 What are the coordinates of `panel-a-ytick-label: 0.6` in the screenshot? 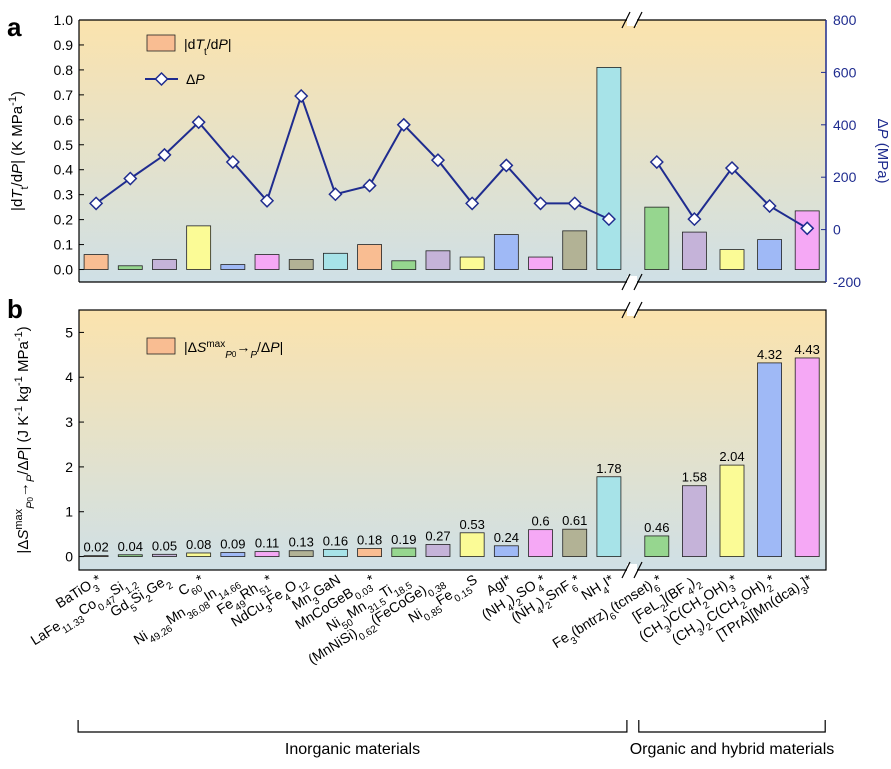 It's located at (64, 120).